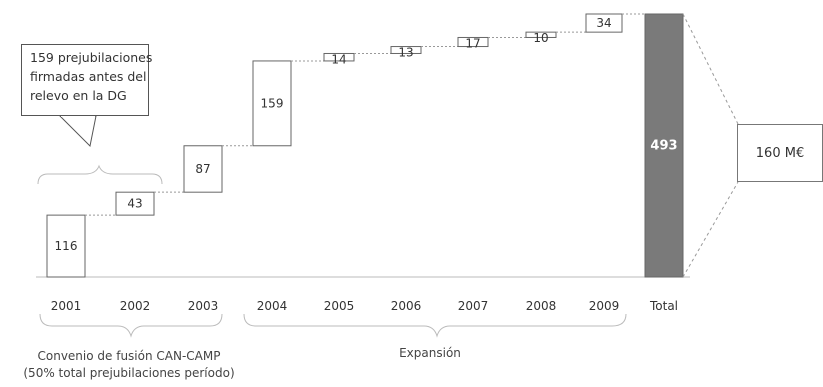 The image size is (823, 387). Describe the element at coordinates (541, 306) in the screenshot. I see `category-label-2008: 2008` at that location.